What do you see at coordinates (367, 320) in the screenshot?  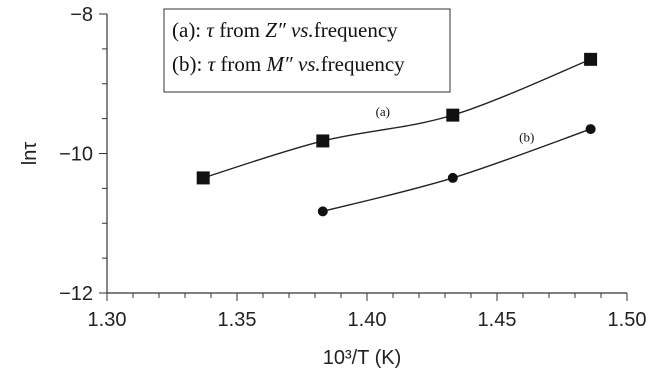 I see `x-tick-label: 1.40` at bounding box center [367, 320].